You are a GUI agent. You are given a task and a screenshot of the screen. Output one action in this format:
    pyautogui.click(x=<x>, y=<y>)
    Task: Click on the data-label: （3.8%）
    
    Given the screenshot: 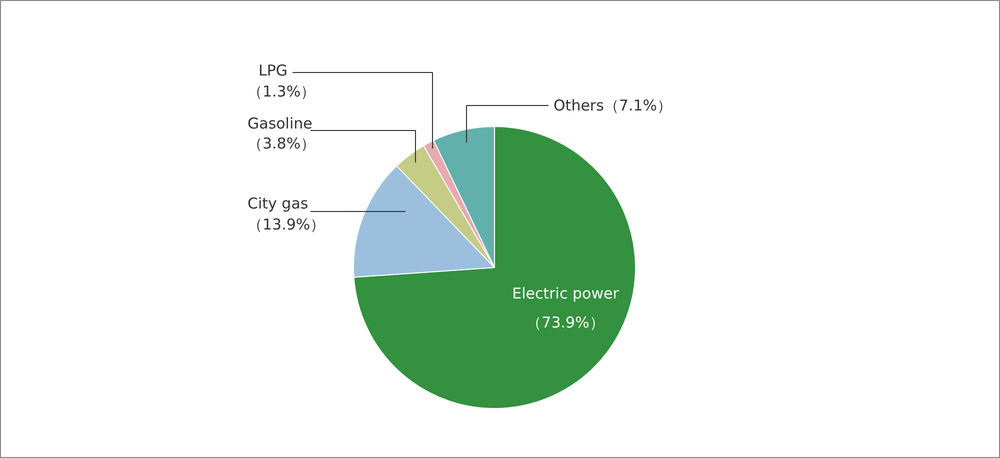 What is the action you would take?
    pyautogui.click(x=282, y=143)
    